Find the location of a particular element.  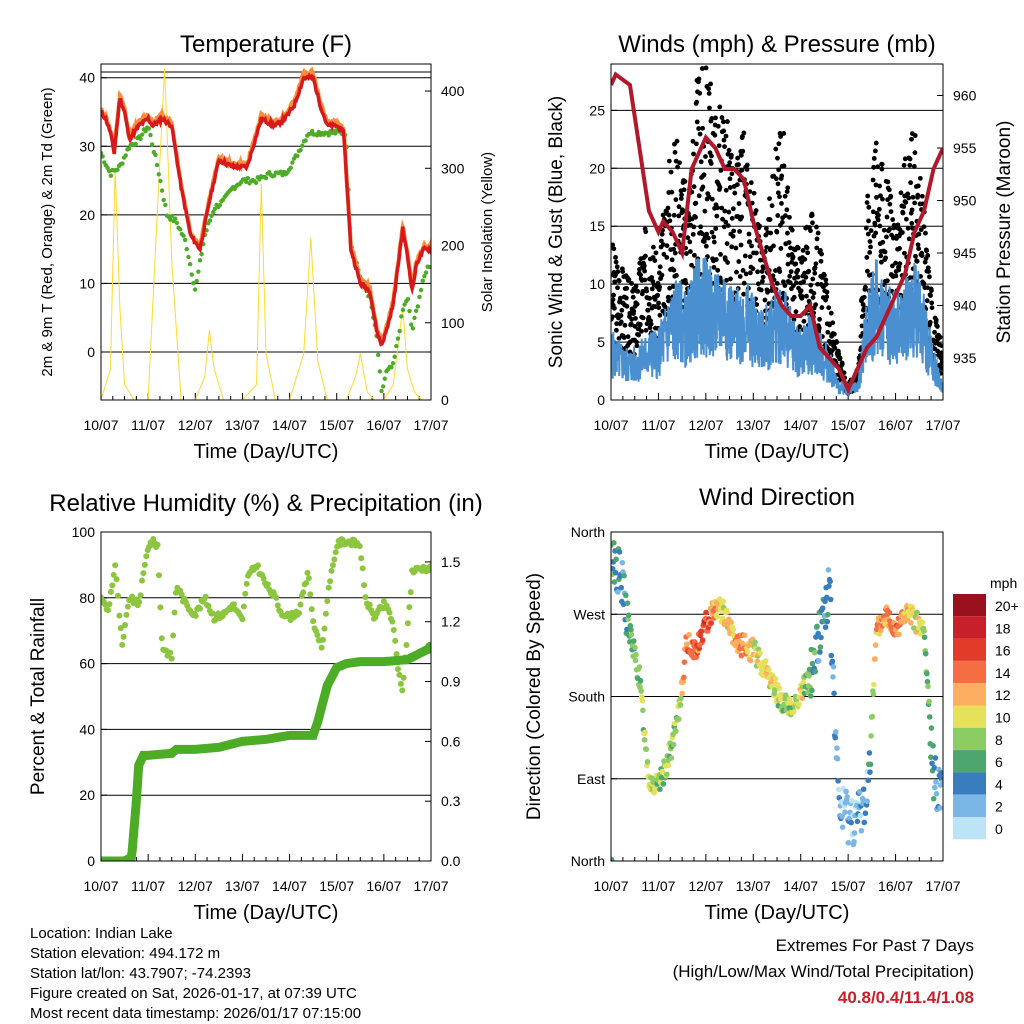

legend-label: 8 is located at coordinates (999, 740).